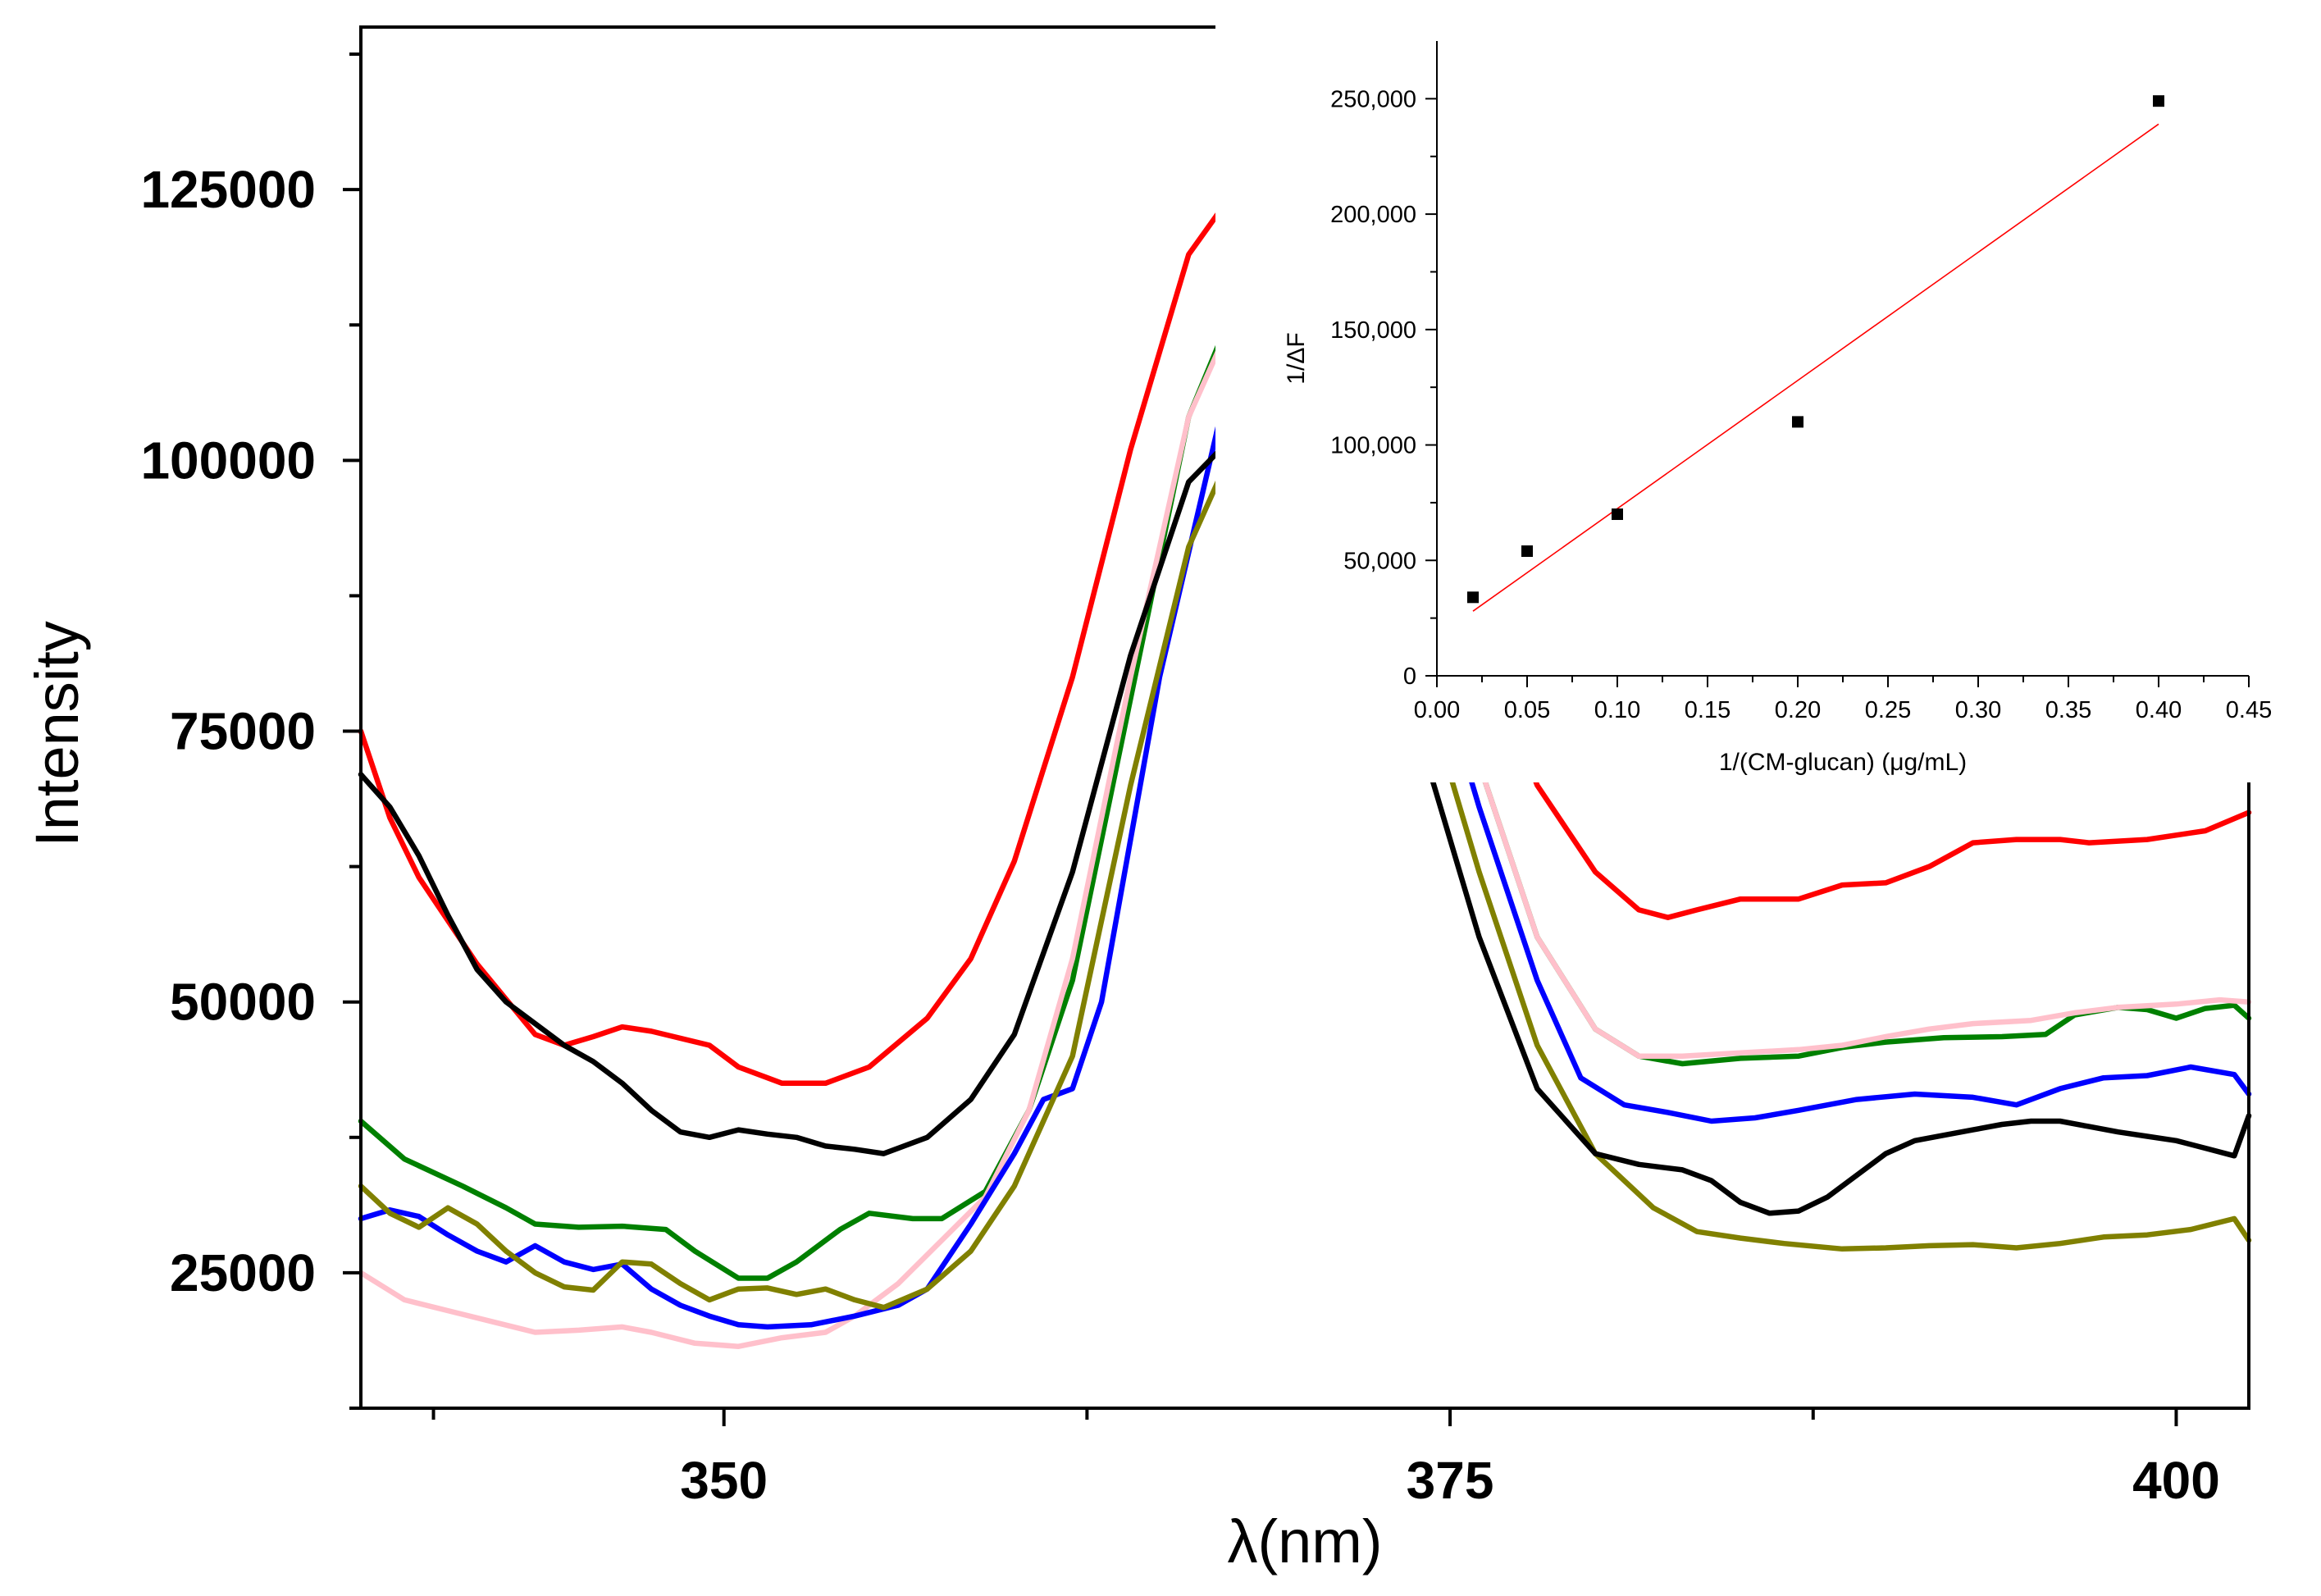 The height and width of the screenshot is (1596, 2321). What do you see at coordinates (228, 460) in the screenshot?
I see `main-y-tick-label: 100000` at bounding box center [228, 460].